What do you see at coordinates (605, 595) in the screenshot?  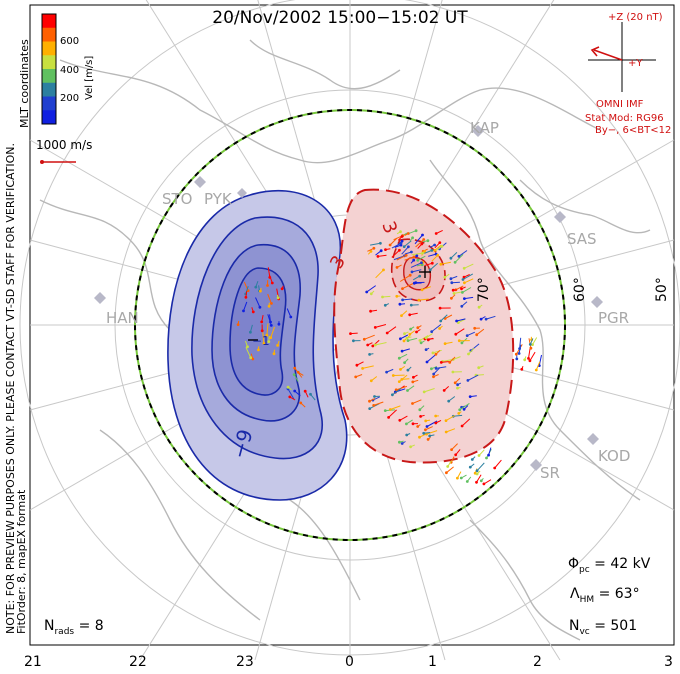 I see `hm-boundary-latitude: ΛHM = 63°` at bounding box center [605, 595].